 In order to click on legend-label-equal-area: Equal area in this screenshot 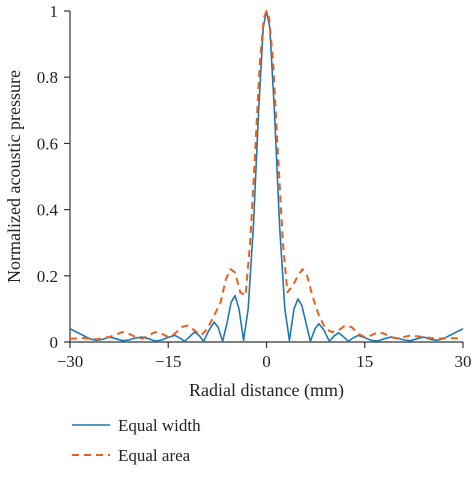, I will do `click(154, 455)`.